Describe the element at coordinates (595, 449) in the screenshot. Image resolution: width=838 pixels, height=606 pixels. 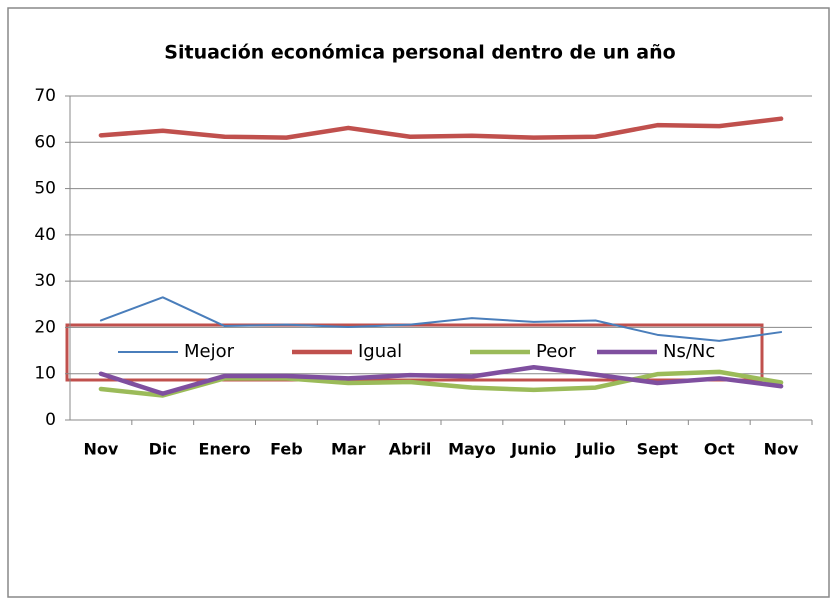
I see `x-tick-label: Julio` at that location.